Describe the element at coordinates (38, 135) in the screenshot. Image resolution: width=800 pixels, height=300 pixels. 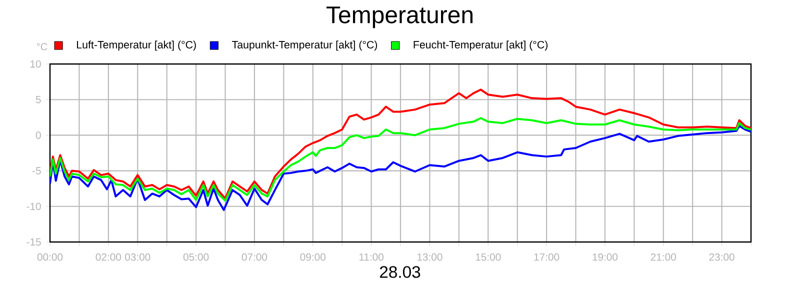
I see `y-tick-label: 0` at that location.